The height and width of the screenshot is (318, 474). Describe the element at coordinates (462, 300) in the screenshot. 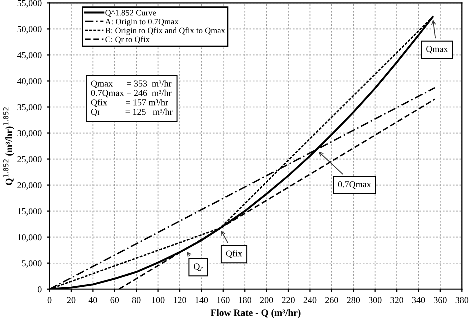

I see `x-tick-label: 380` at that location.